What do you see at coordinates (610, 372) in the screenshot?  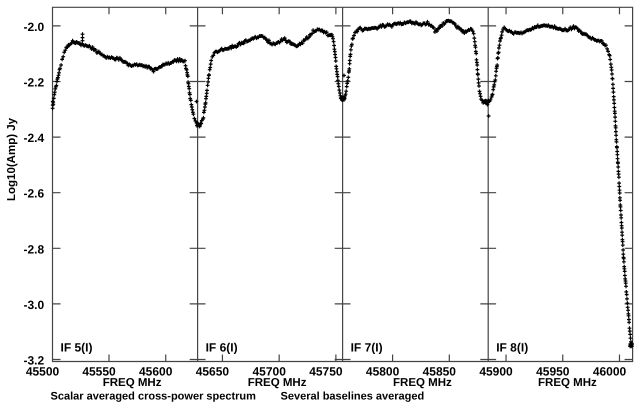 I see `svg-text: 46000` at bounding box center [610, 372].